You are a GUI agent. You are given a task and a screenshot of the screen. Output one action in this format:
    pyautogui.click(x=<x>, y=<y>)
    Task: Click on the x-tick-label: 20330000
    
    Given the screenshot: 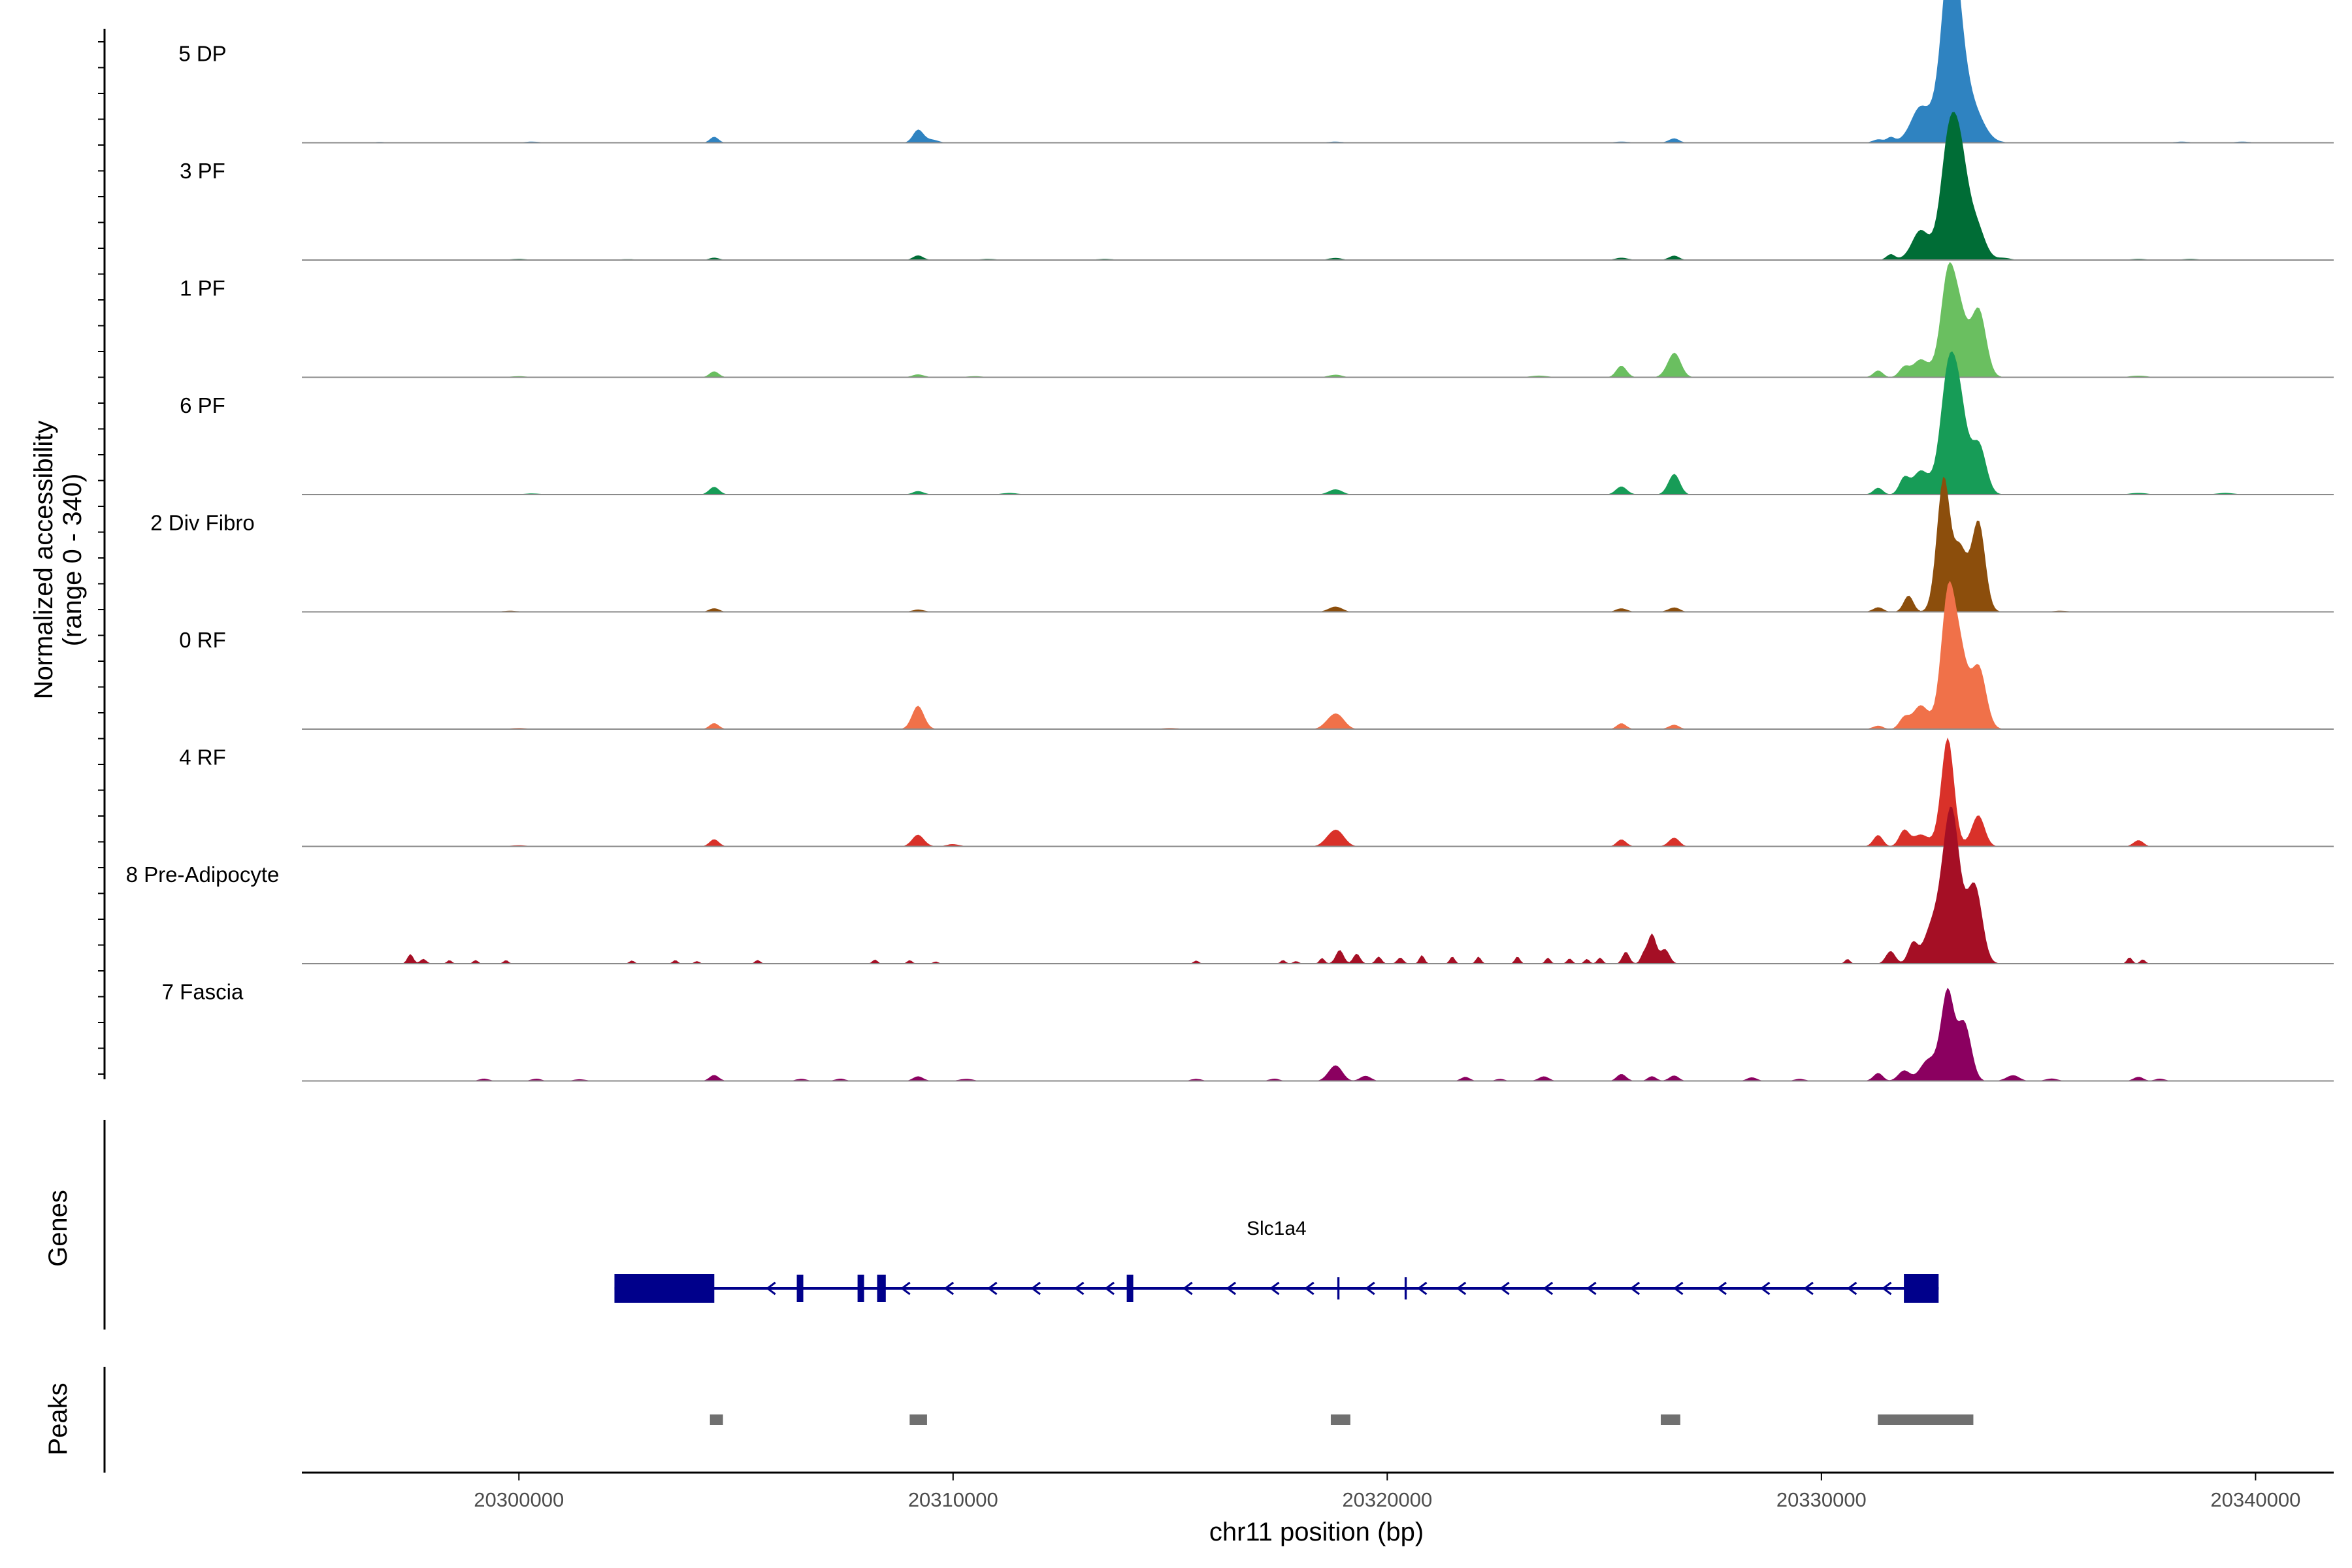 What is the action you would take?
    pyautogui.click(x=1821, y=1499)
    